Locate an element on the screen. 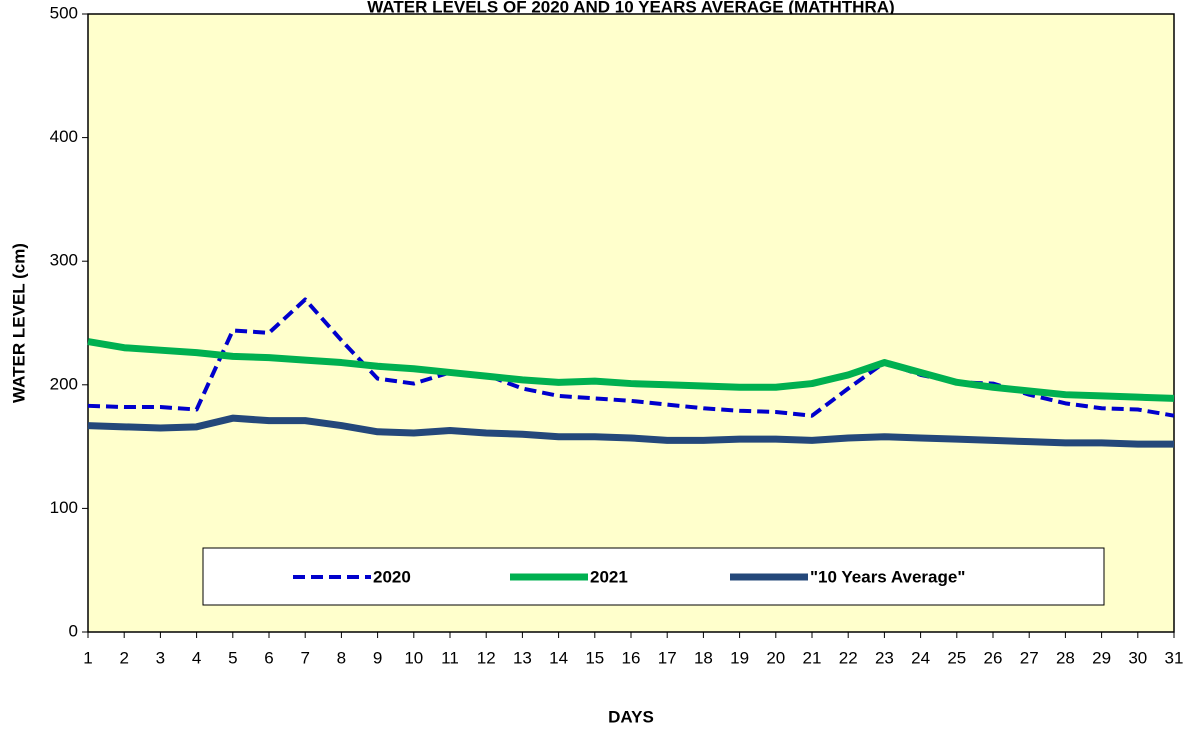  x-tick-label: 23 is located at coordinates (884, 657).